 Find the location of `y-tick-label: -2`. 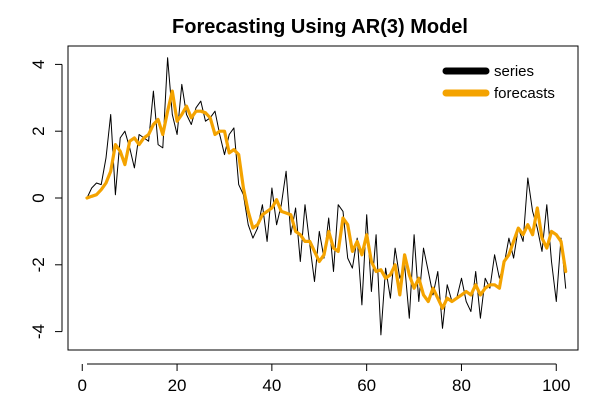

y-tick-label: -2 is located at coordinates (38, 264).